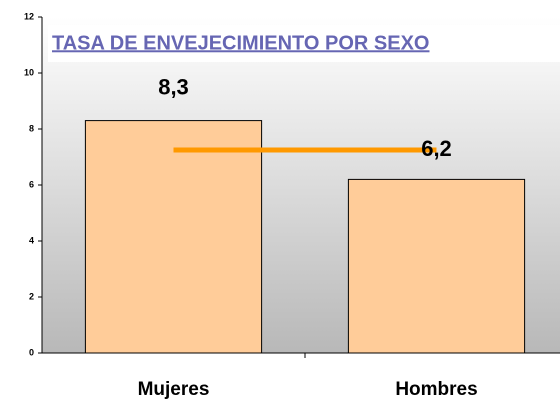 Image resolution: width=560 pixels, height=403 pixels. Describe the element at coordinates (436, 148) in the screenshot. I see `value-label: 6,2` at that location.